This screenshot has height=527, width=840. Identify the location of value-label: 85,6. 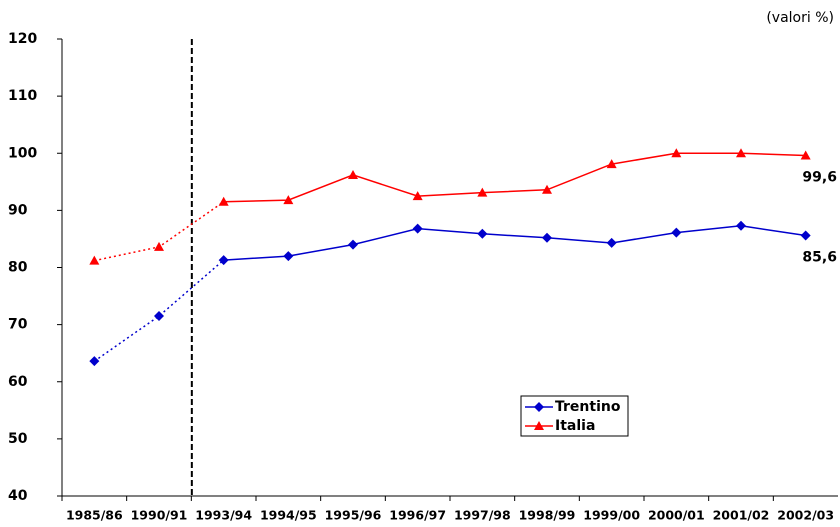
(819, 258).